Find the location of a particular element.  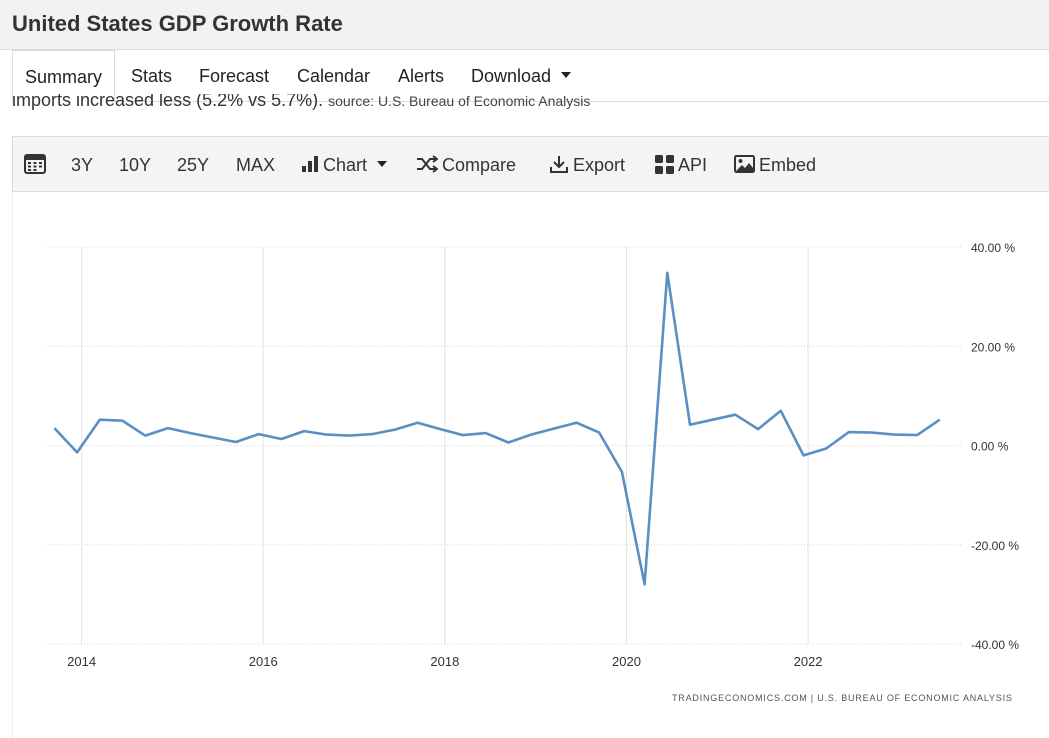

grid-icon is located at coordinates (664, 164).